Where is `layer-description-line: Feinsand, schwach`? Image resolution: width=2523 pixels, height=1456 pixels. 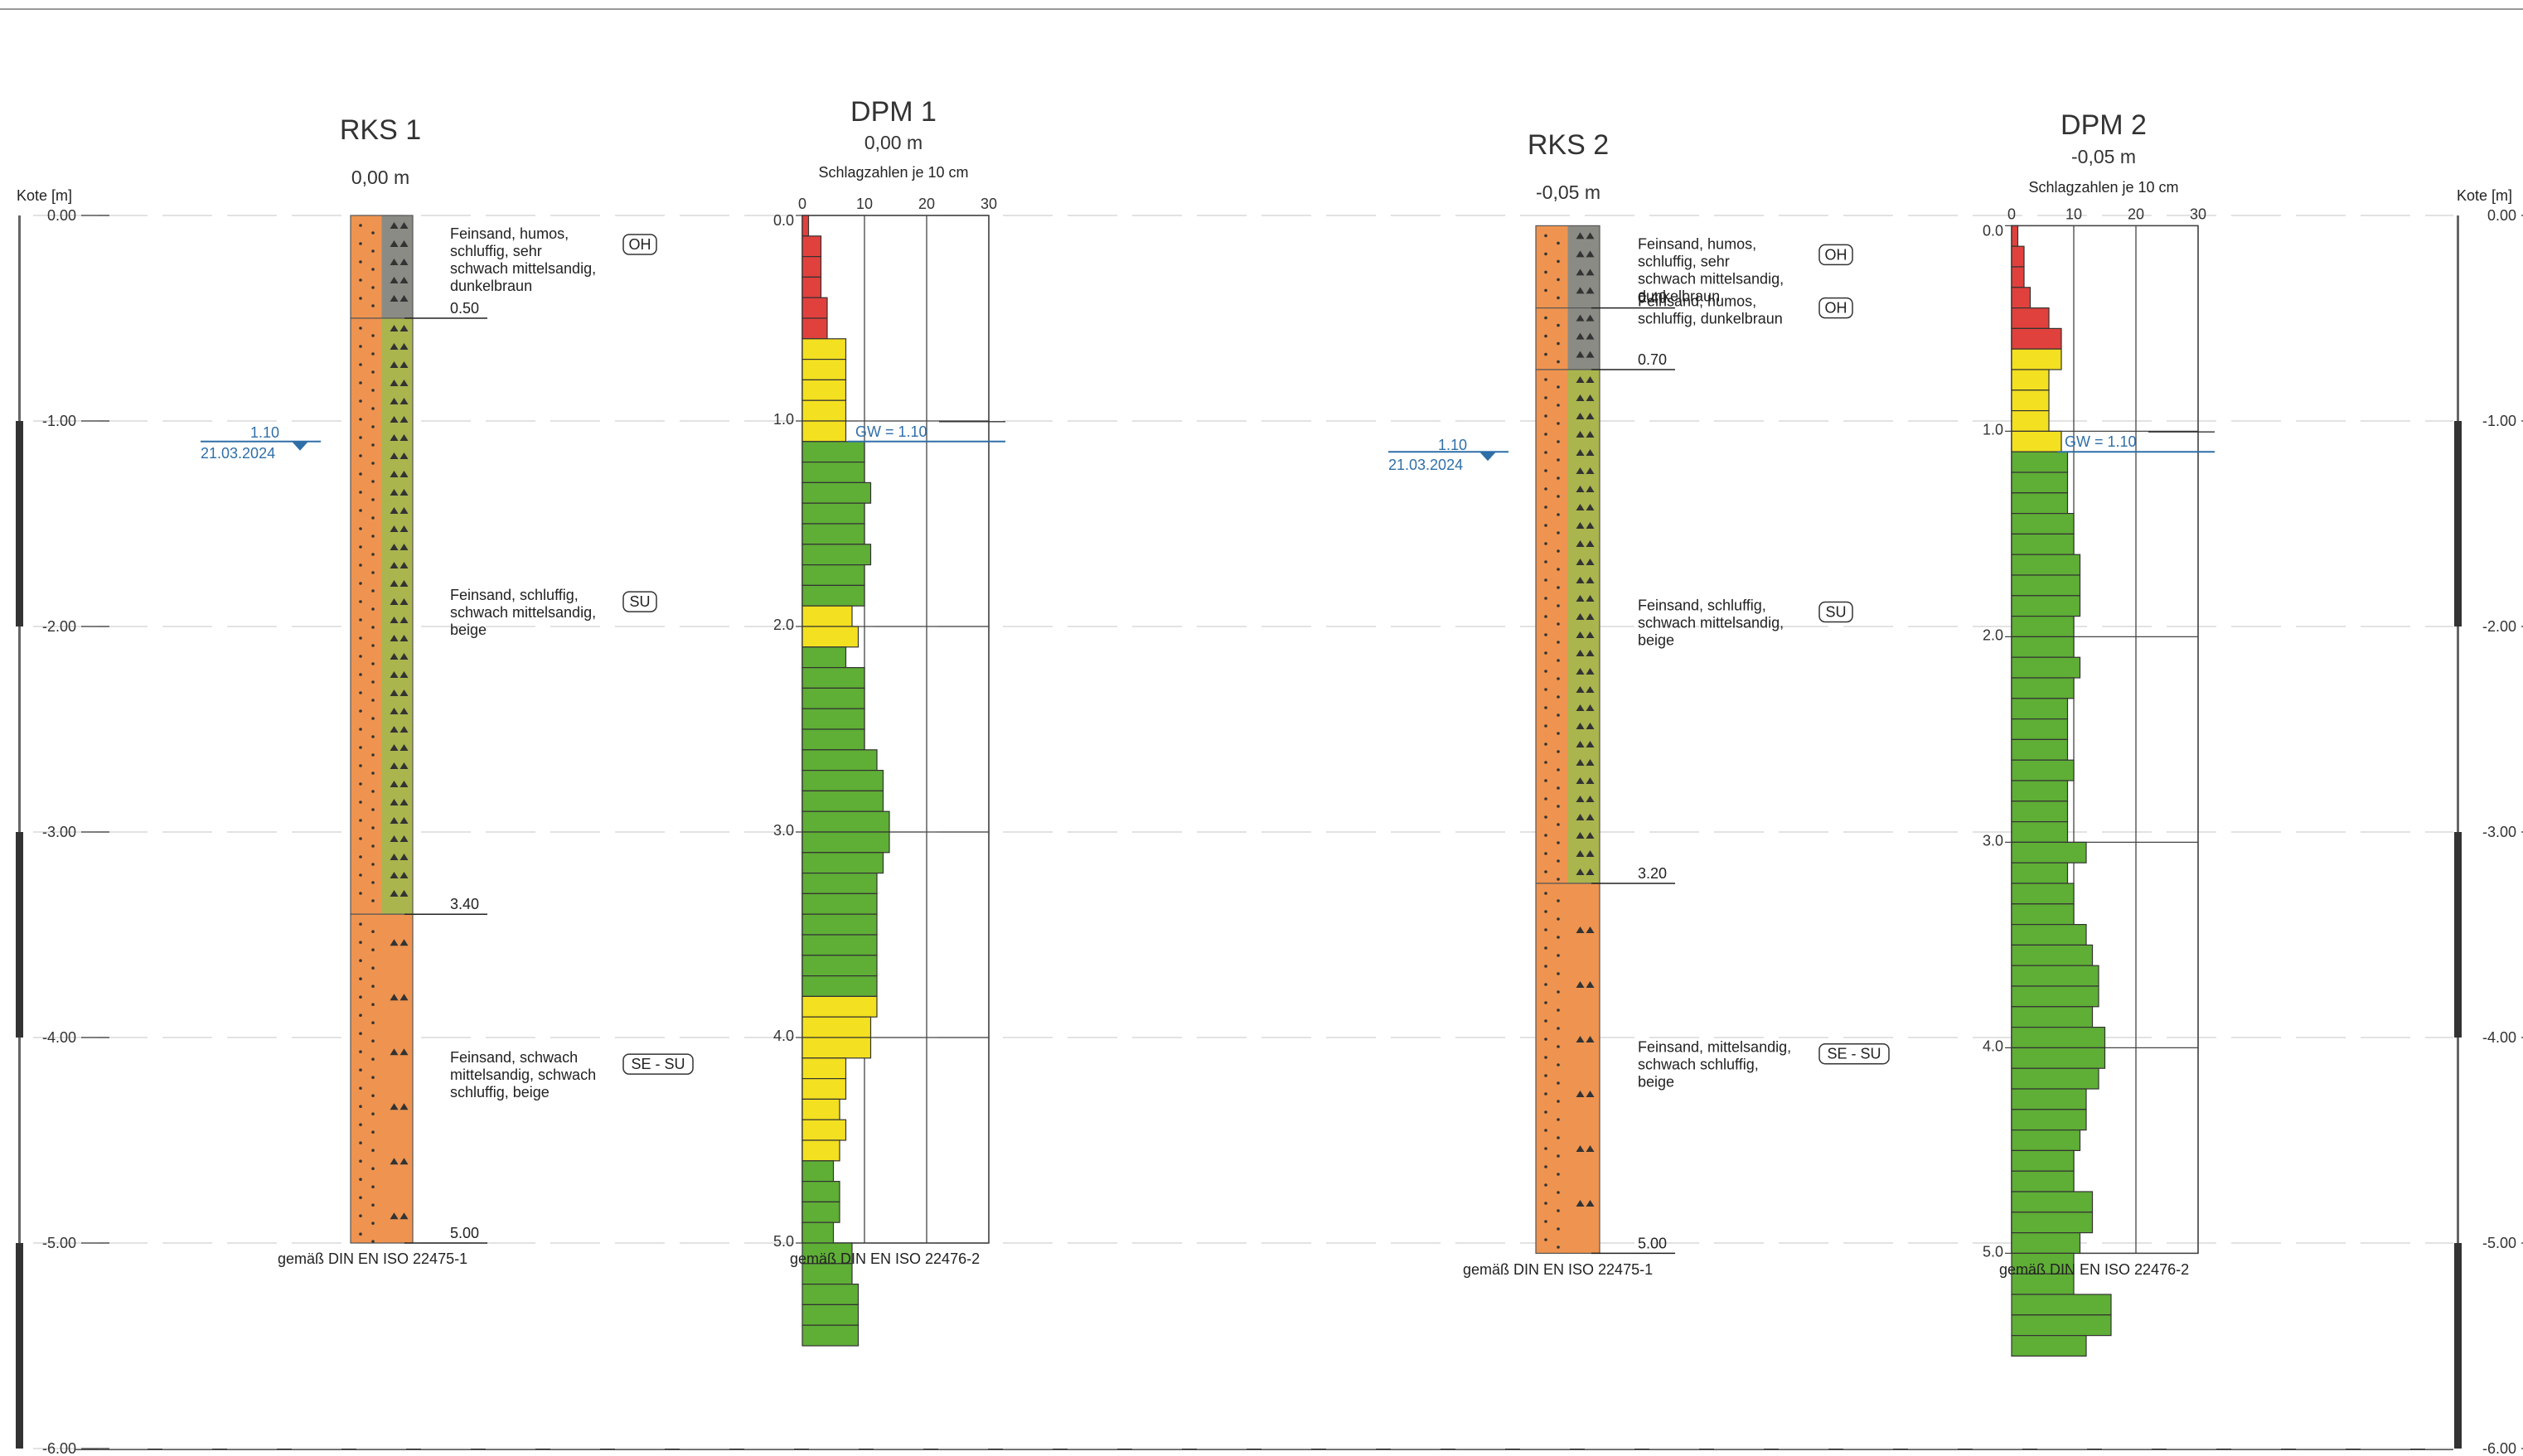 layer-description-line: Feinsand, schwach is located at coordinates (514, 1057).